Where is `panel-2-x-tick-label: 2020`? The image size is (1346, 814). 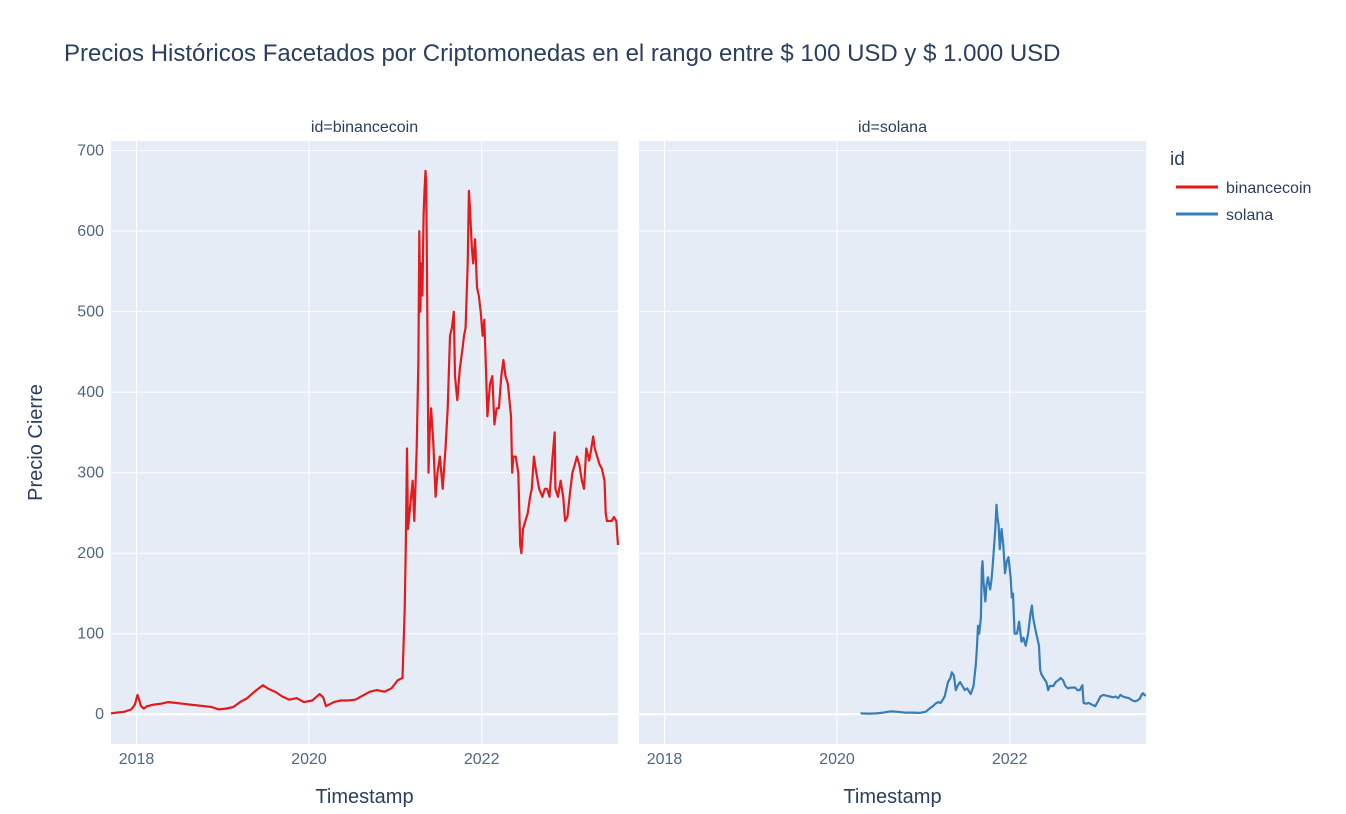
panel-2-x-tick-label: 2020 is located at coordinates (837, 759).